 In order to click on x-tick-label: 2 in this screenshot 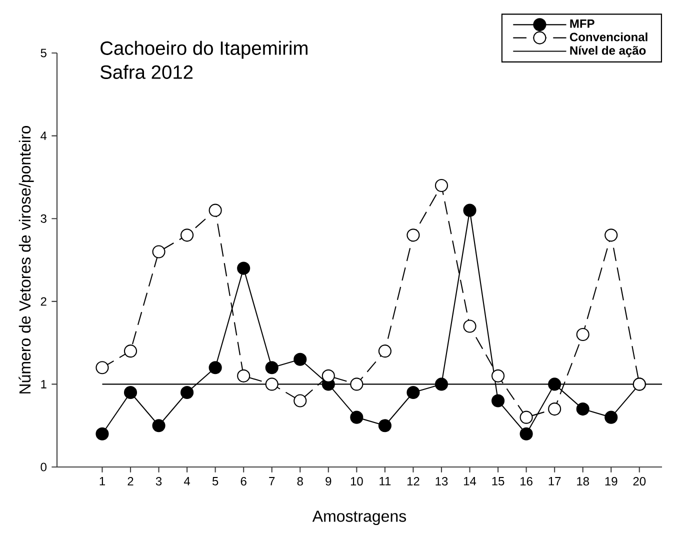, I will do `click(131, 481)`.